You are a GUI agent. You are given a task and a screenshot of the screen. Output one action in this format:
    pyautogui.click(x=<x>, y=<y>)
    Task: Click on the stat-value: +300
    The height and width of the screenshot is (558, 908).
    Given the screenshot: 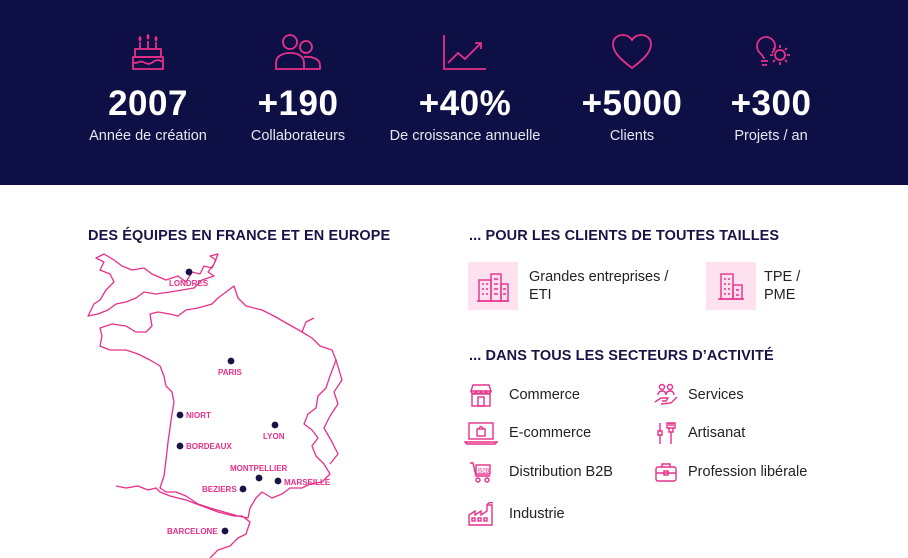 What is the action you would take?
    pyautogui.click(x=771, y=103)
    